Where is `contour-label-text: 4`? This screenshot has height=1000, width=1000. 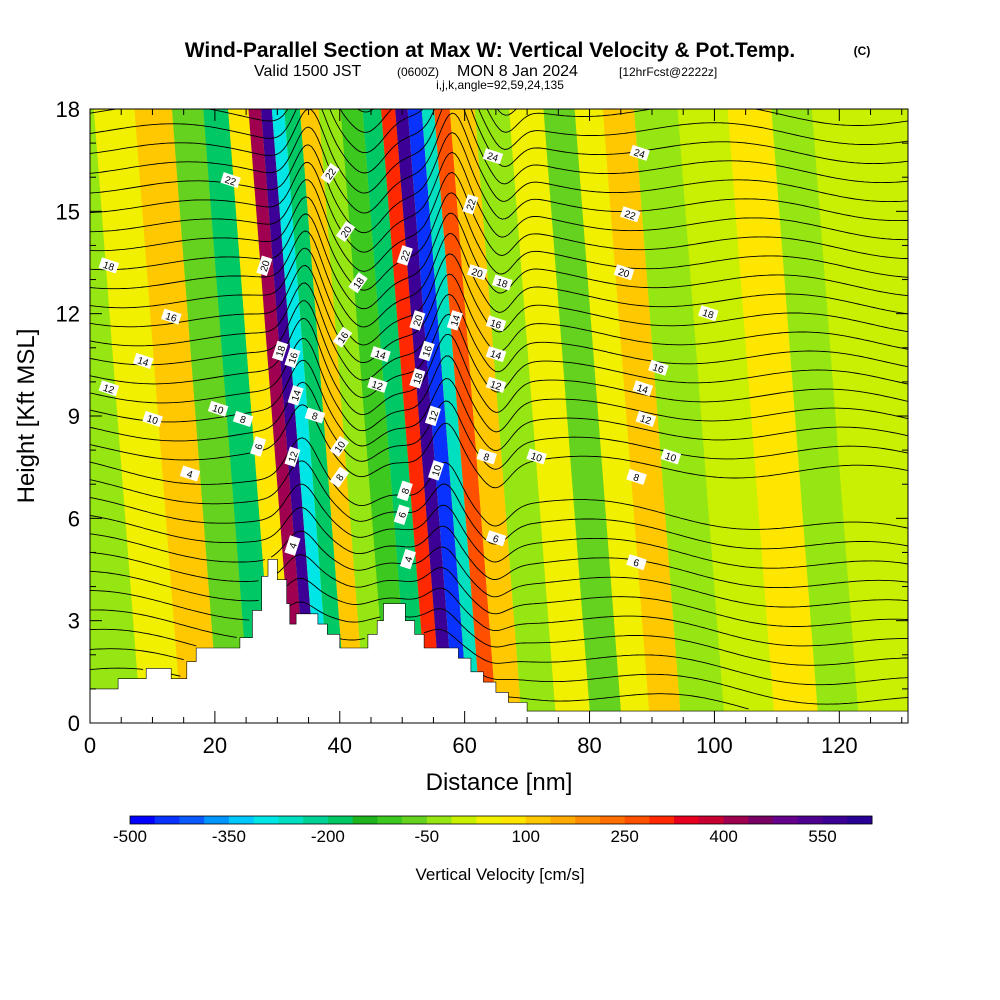
contour-label-text: 4 is located at coordinates (294, 545).